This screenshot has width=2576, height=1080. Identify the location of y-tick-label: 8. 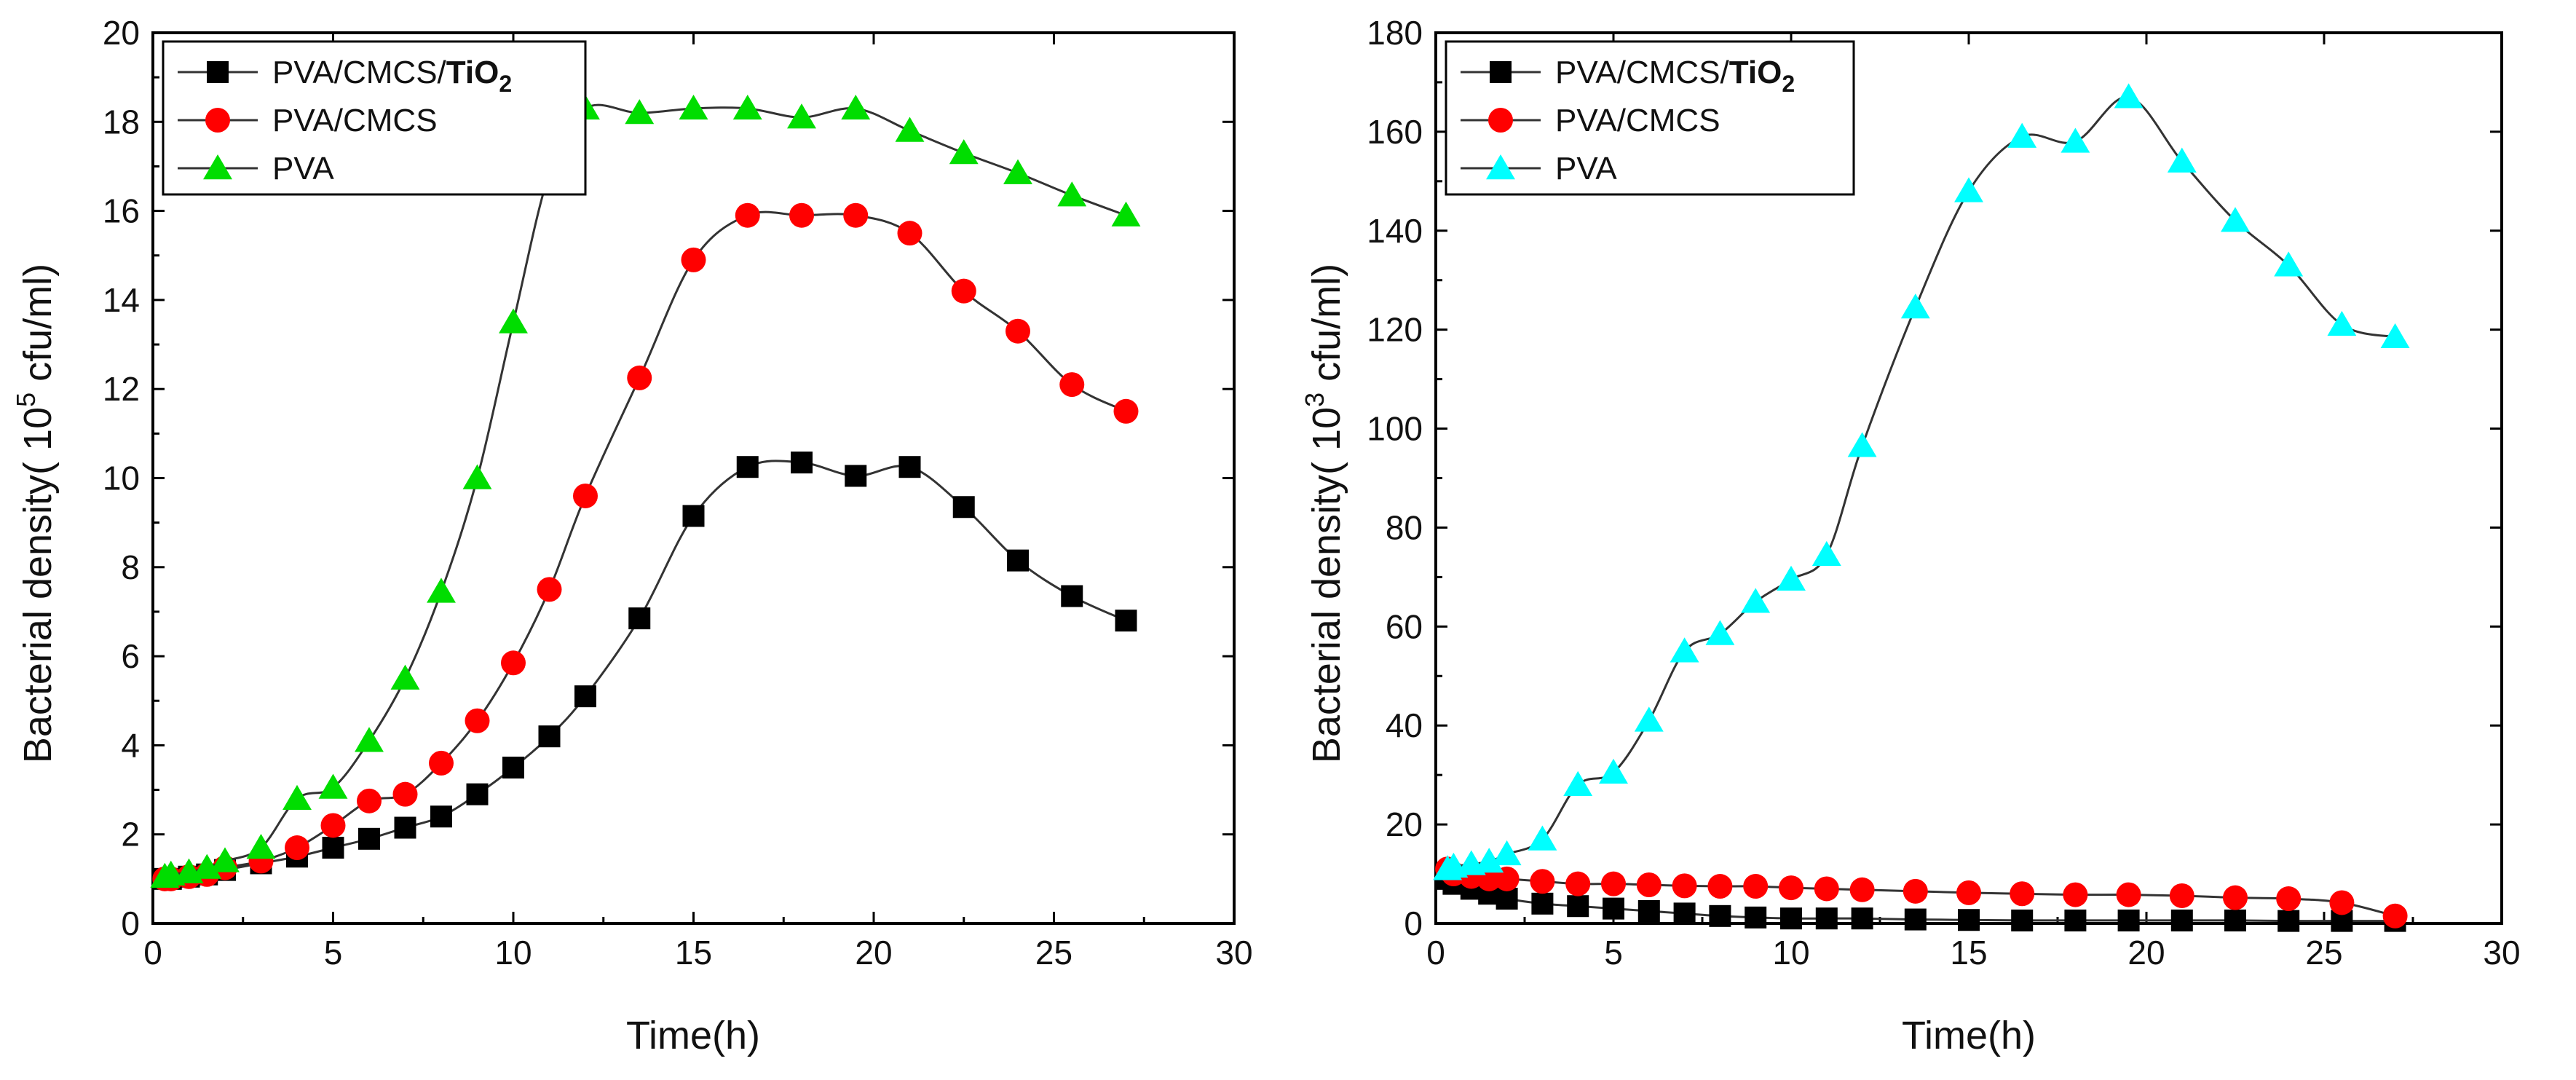
(130, 567).